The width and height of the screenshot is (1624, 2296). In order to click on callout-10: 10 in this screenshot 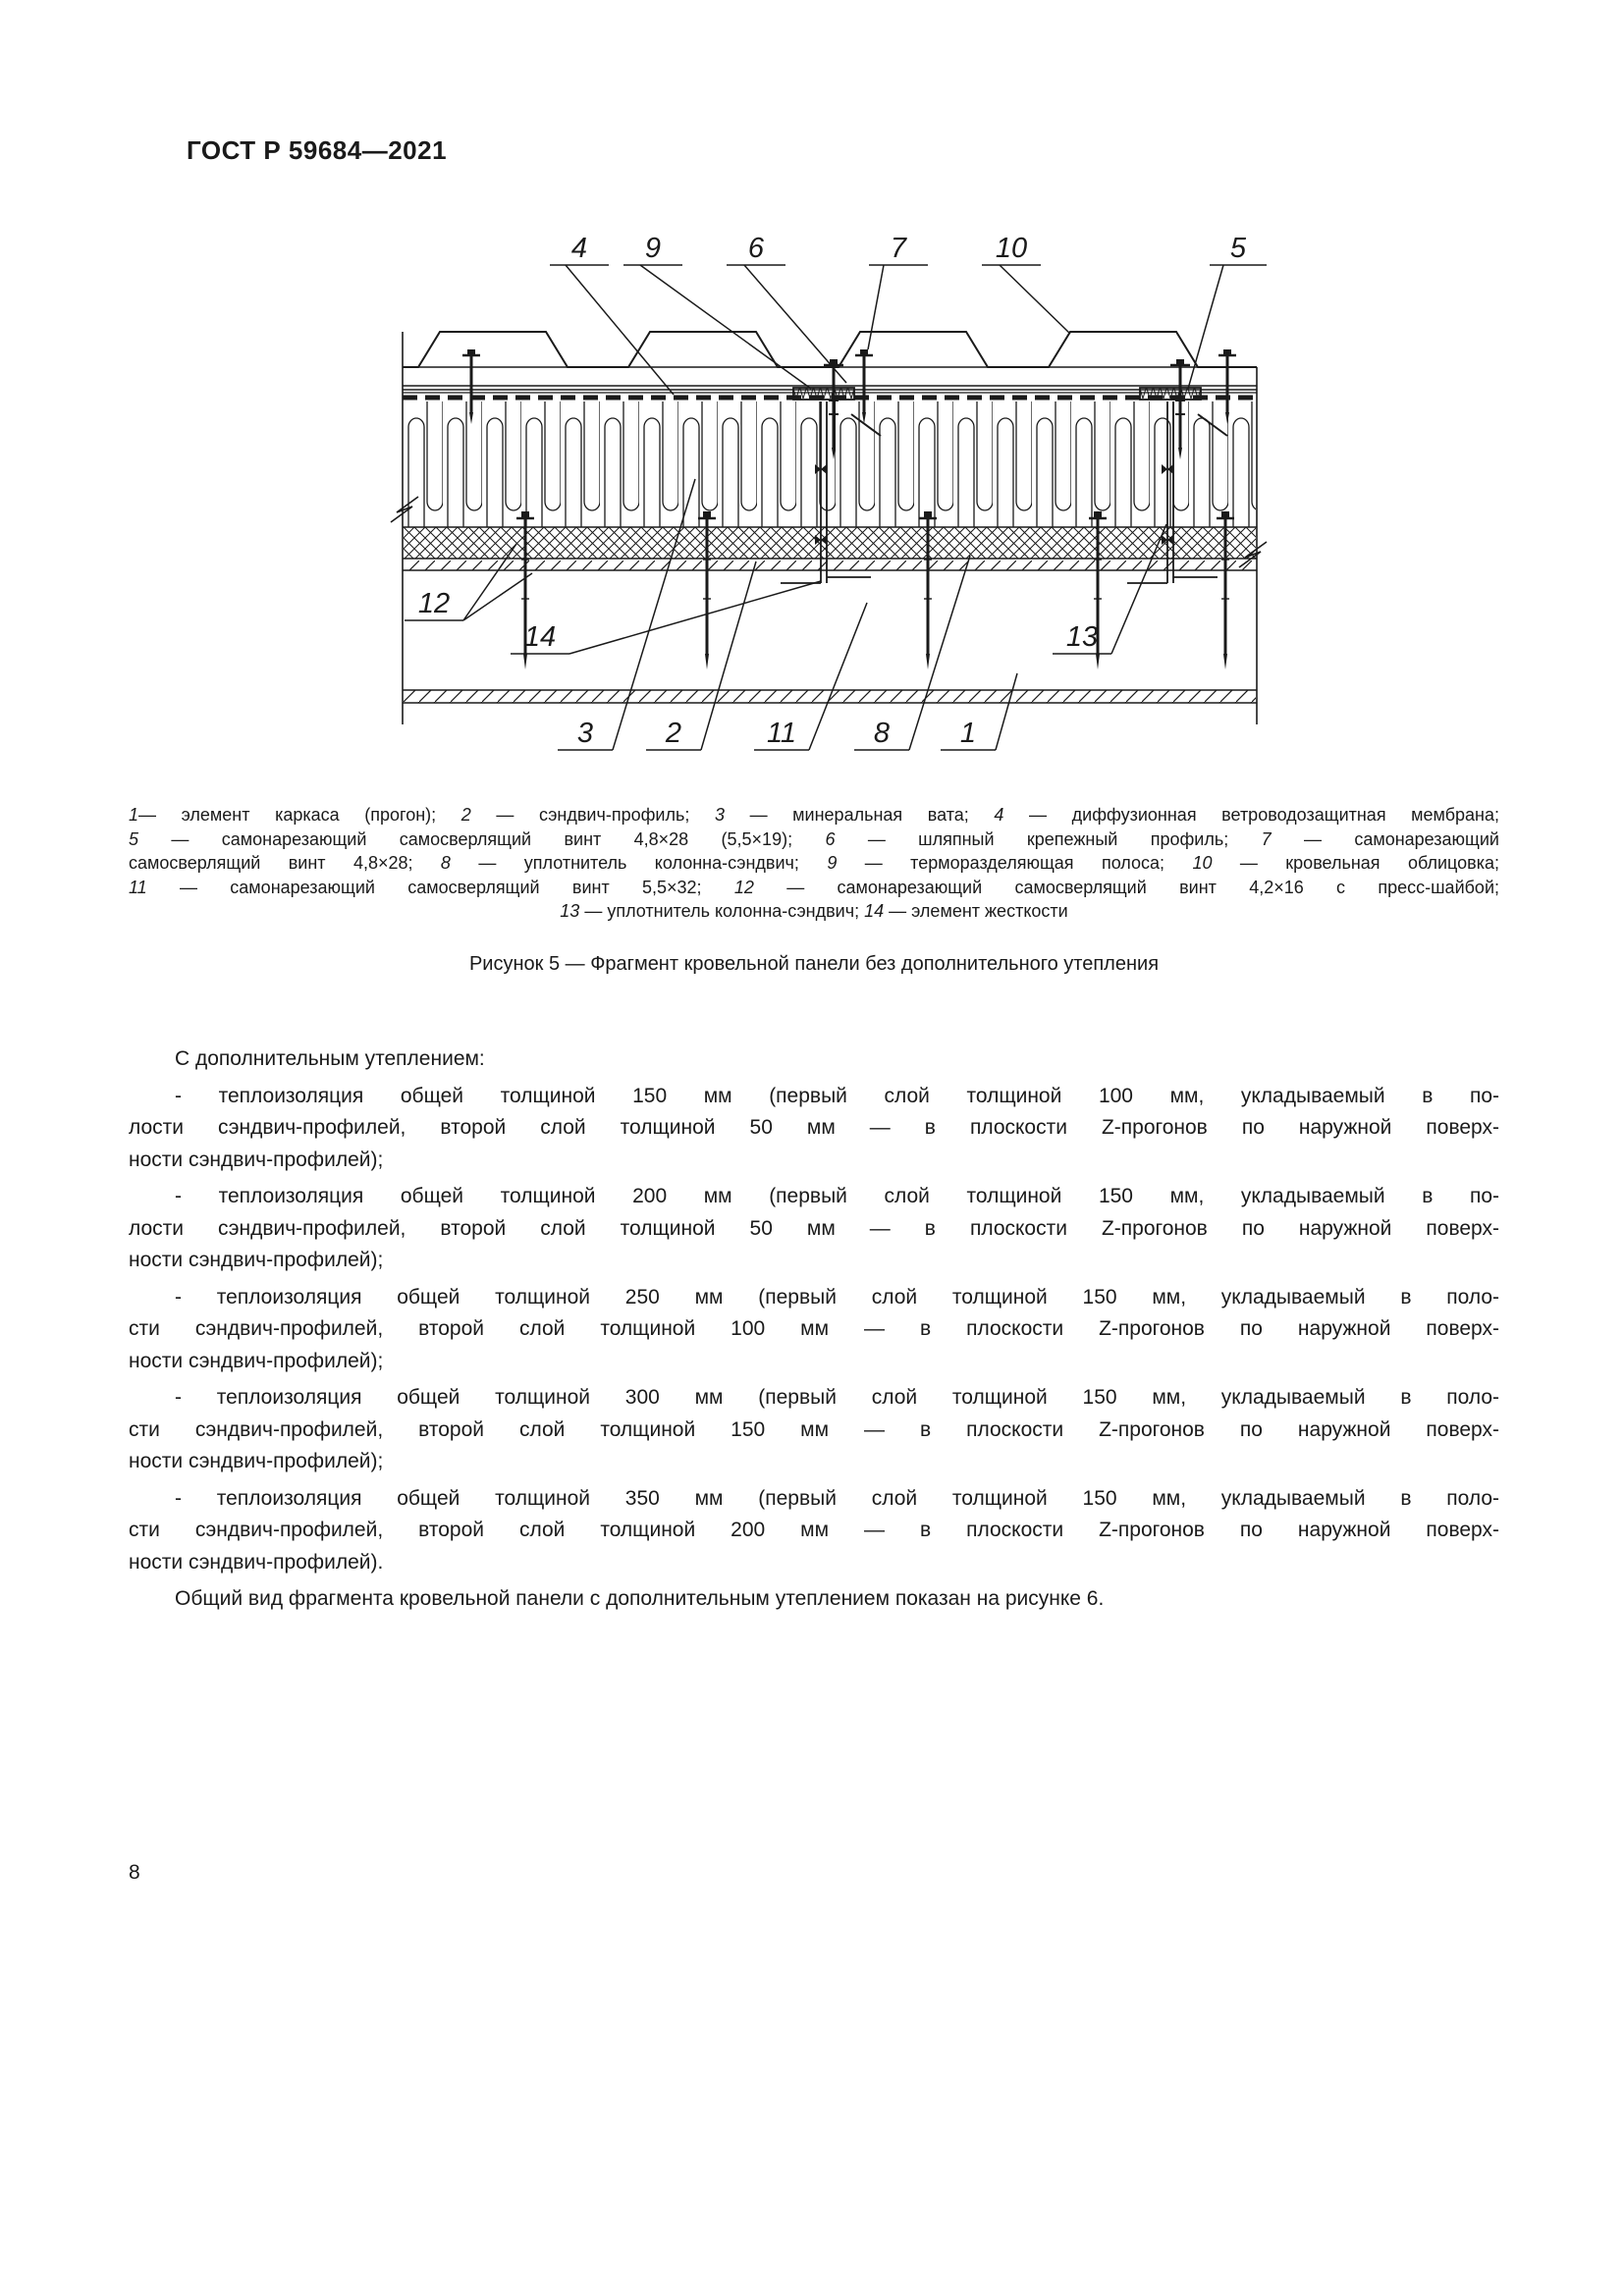, I will do `click(1011, 249)`.